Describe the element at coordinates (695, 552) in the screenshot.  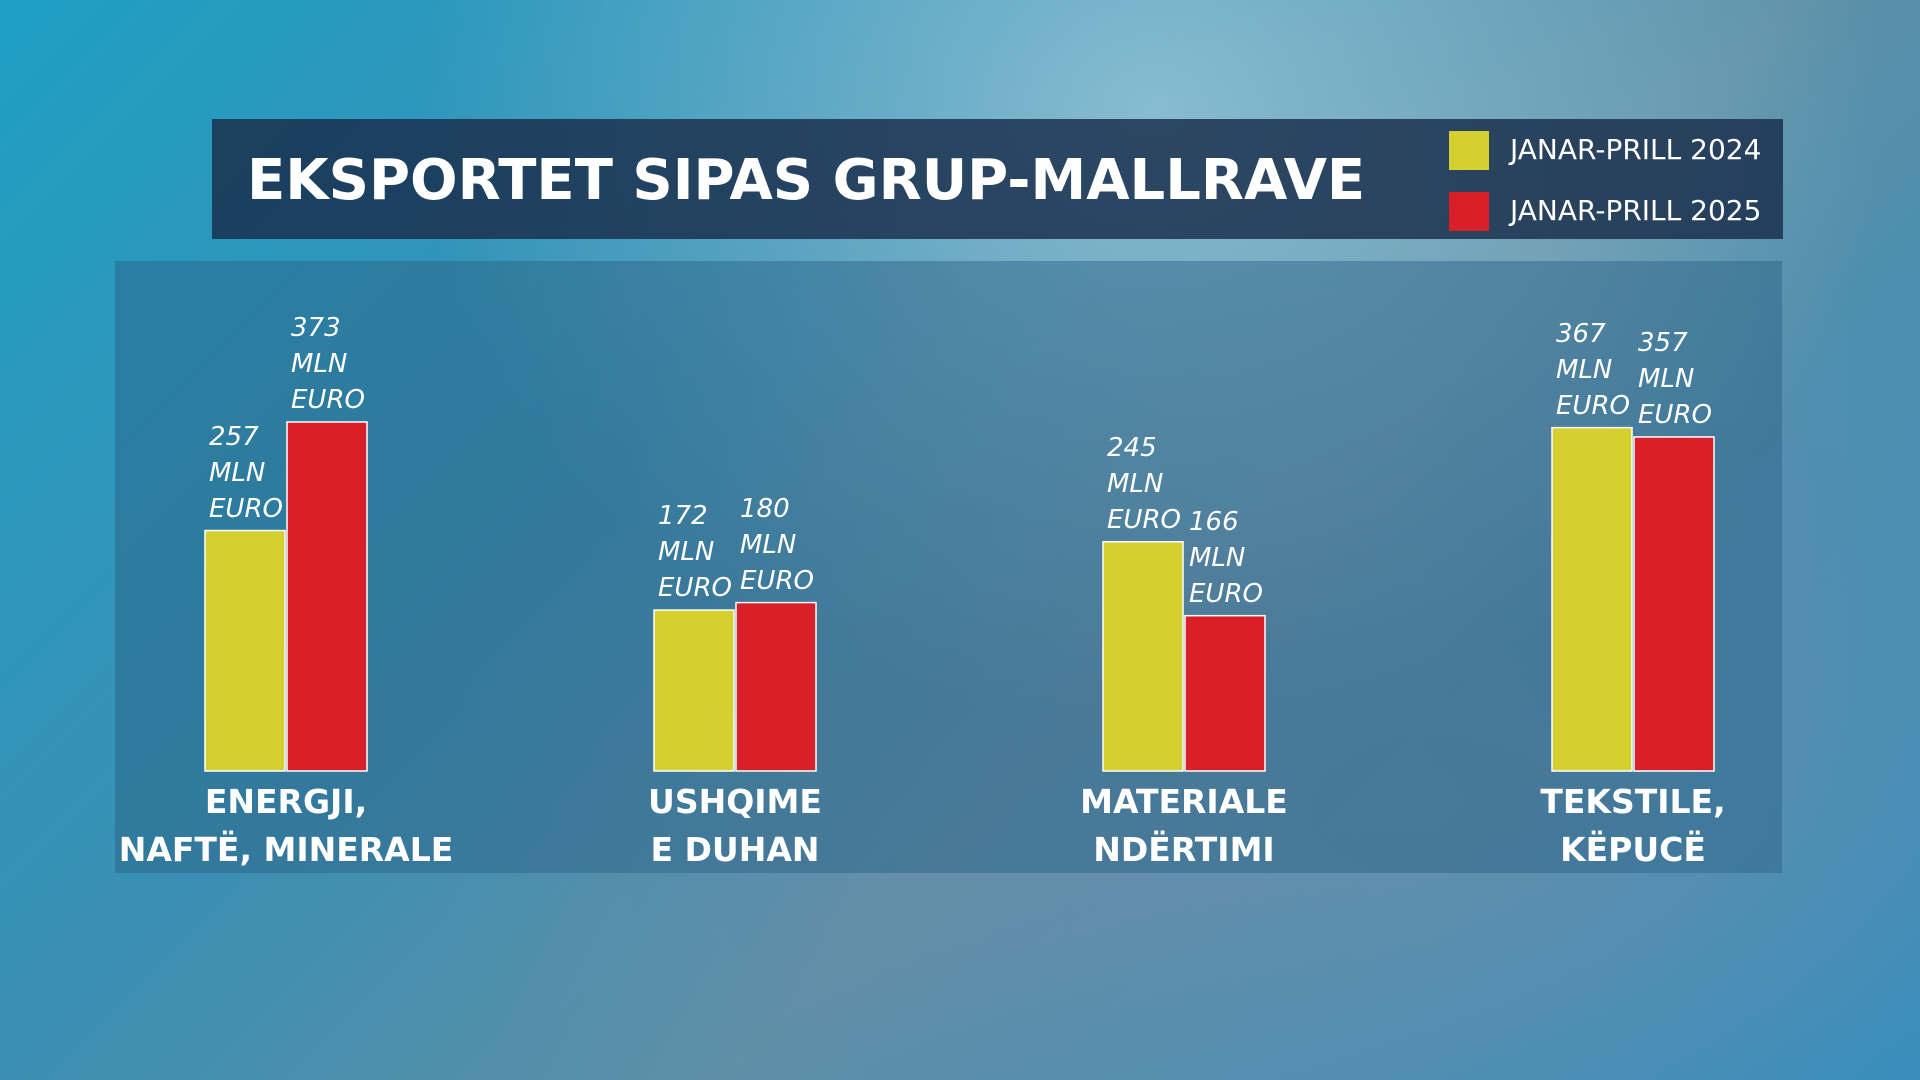
I see `value-label: 172 MLN EURO` at that location.